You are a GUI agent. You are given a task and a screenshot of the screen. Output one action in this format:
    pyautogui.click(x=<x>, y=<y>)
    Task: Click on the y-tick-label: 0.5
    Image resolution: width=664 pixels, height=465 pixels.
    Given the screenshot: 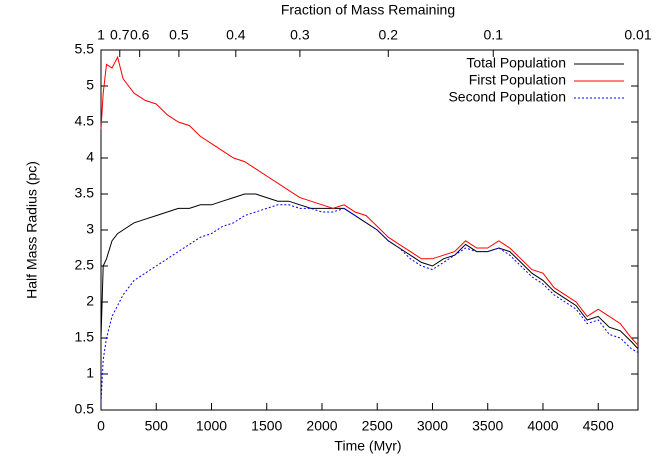 What is the action you would take?
    pyautogui.click(x=85, y=409)
    